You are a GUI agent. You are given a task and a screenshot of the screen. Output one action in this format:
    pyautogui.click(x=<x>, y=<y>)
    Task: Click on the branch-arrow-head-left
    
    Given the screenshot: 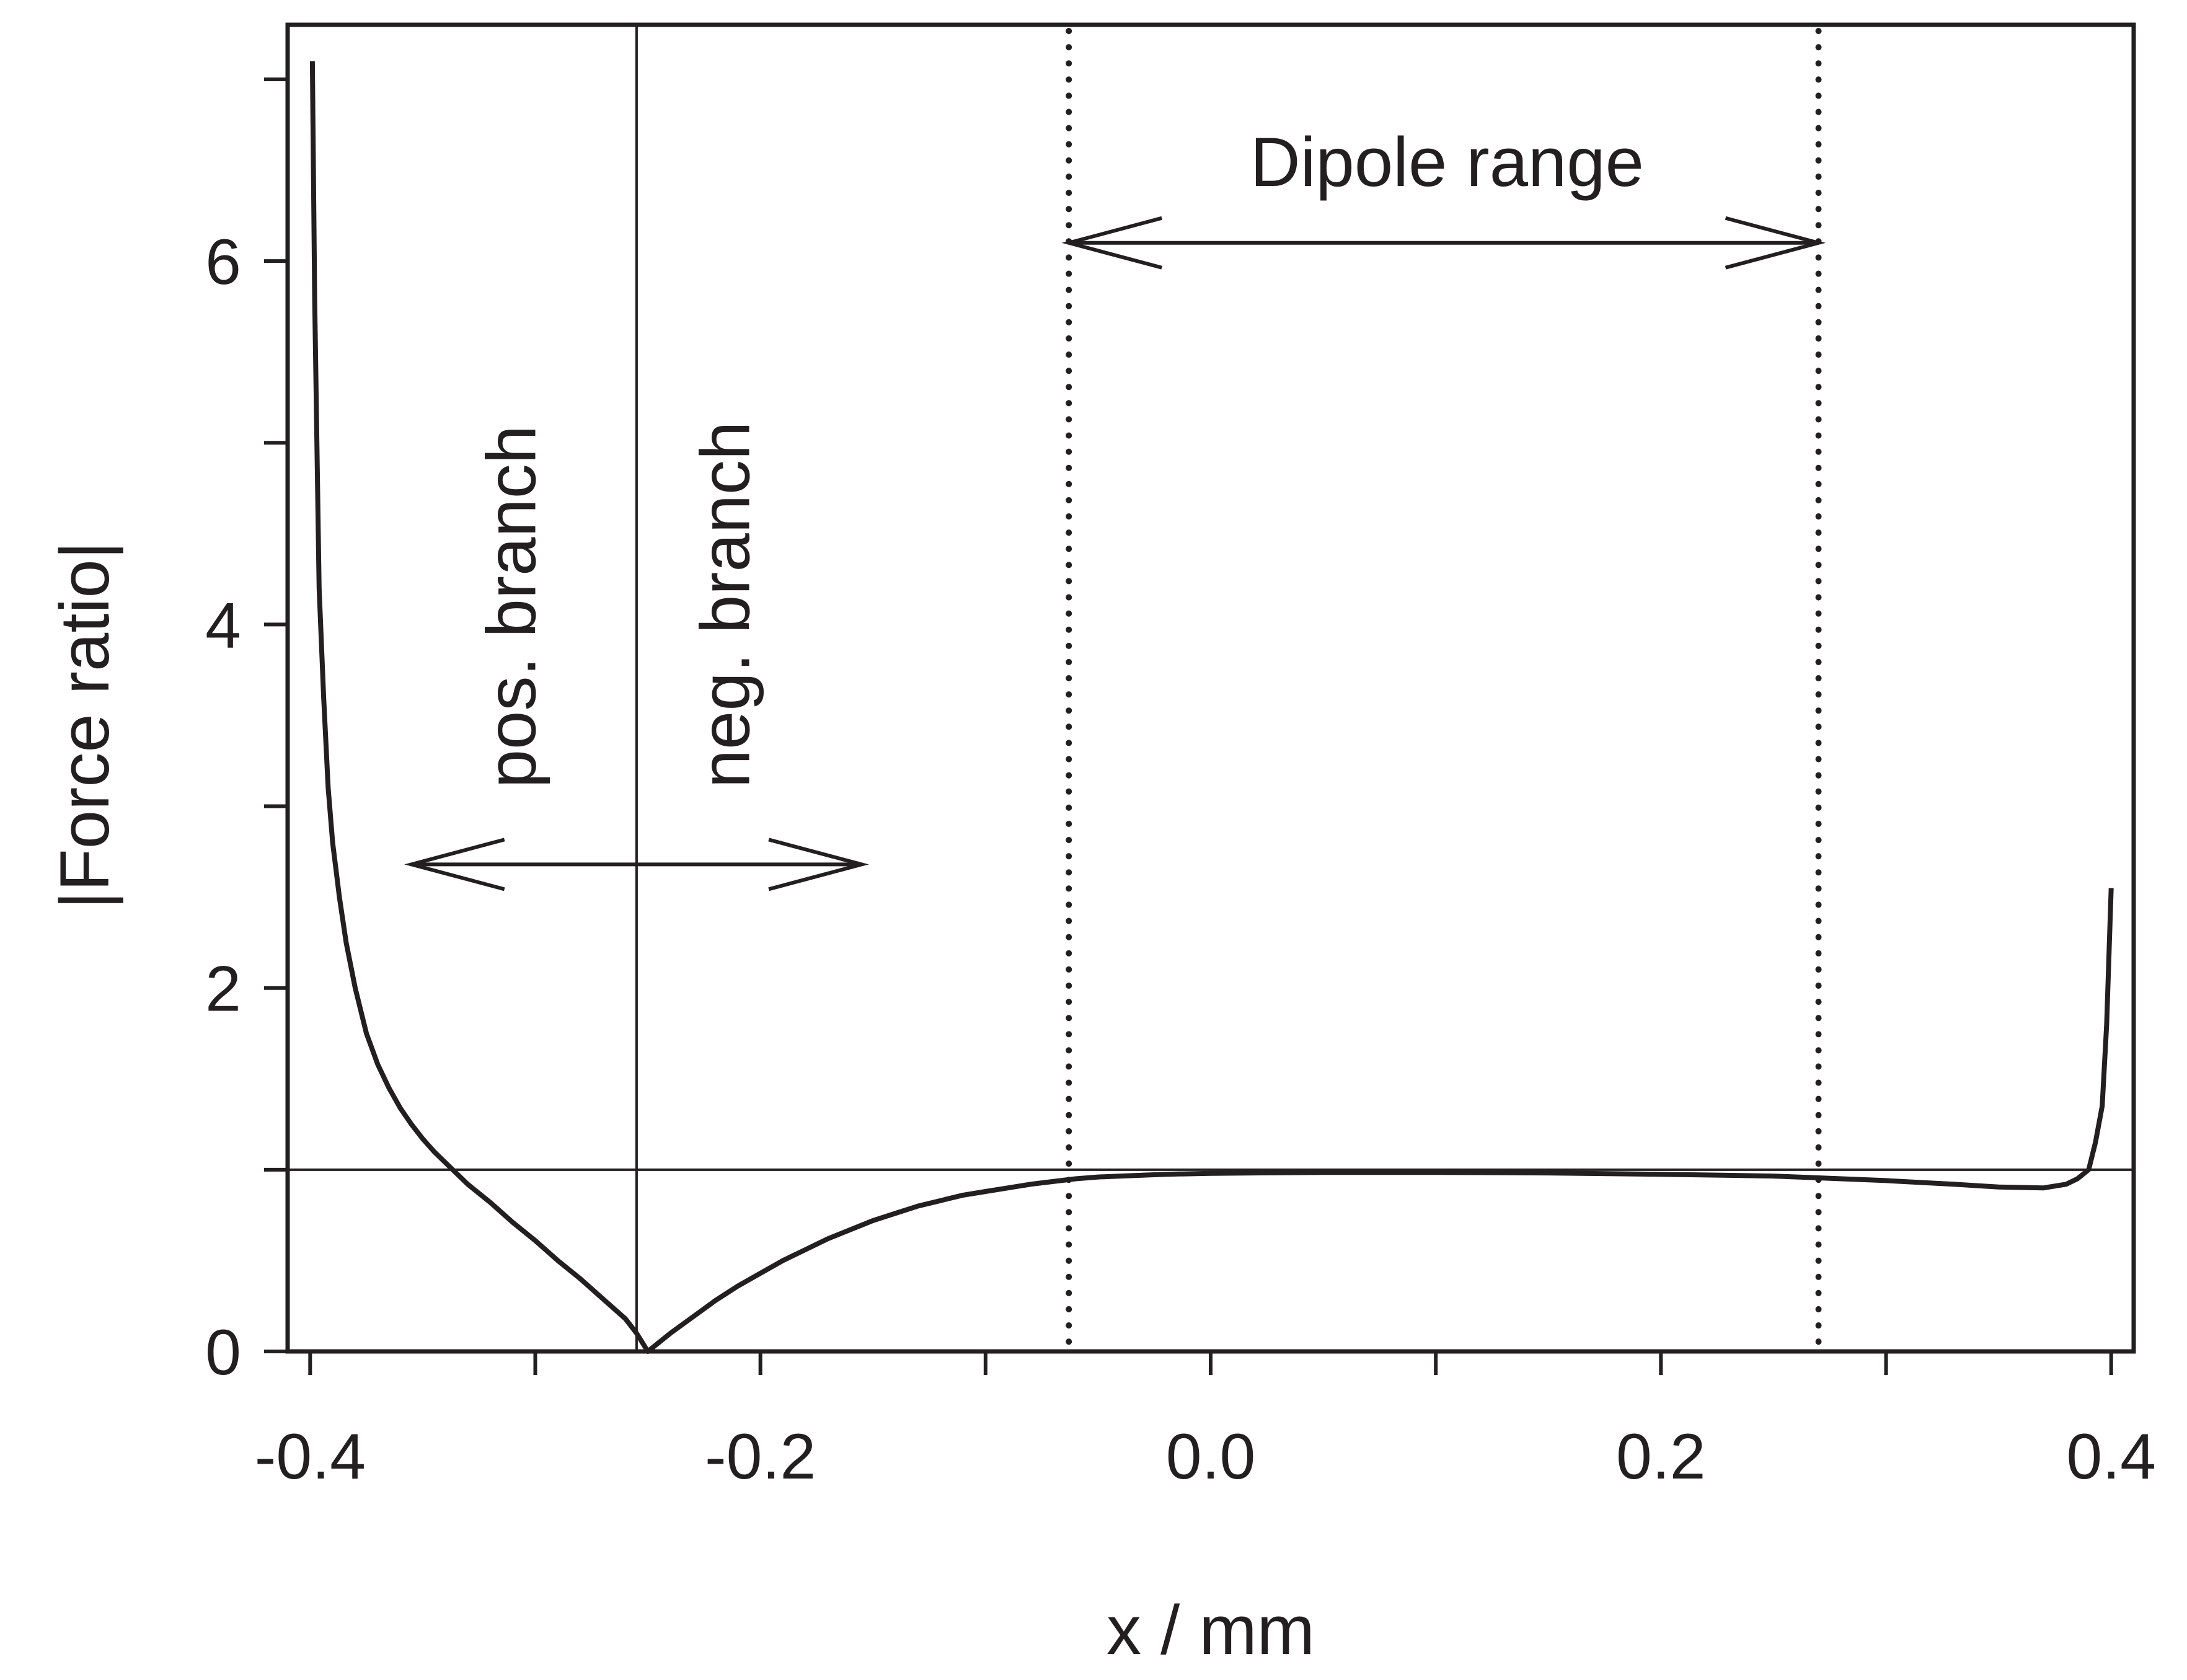 What is the action you would take?
    pyautogui.click(x=455, y=864)
    